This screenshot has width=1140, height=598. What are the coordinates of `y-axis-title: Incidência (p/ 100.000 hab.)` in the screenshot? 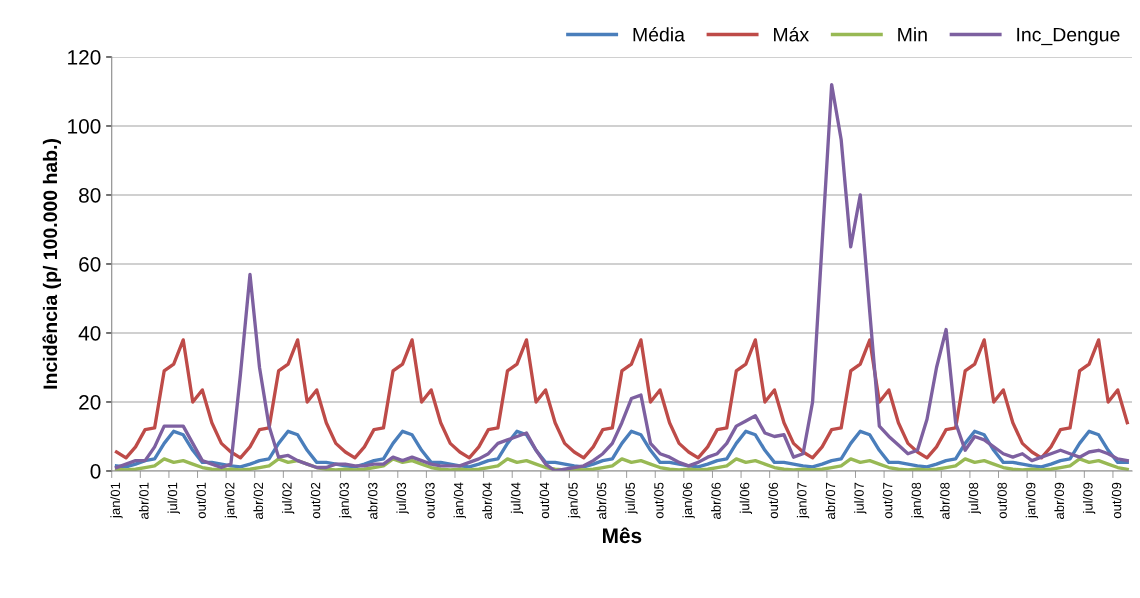 It's located at (51, 264).